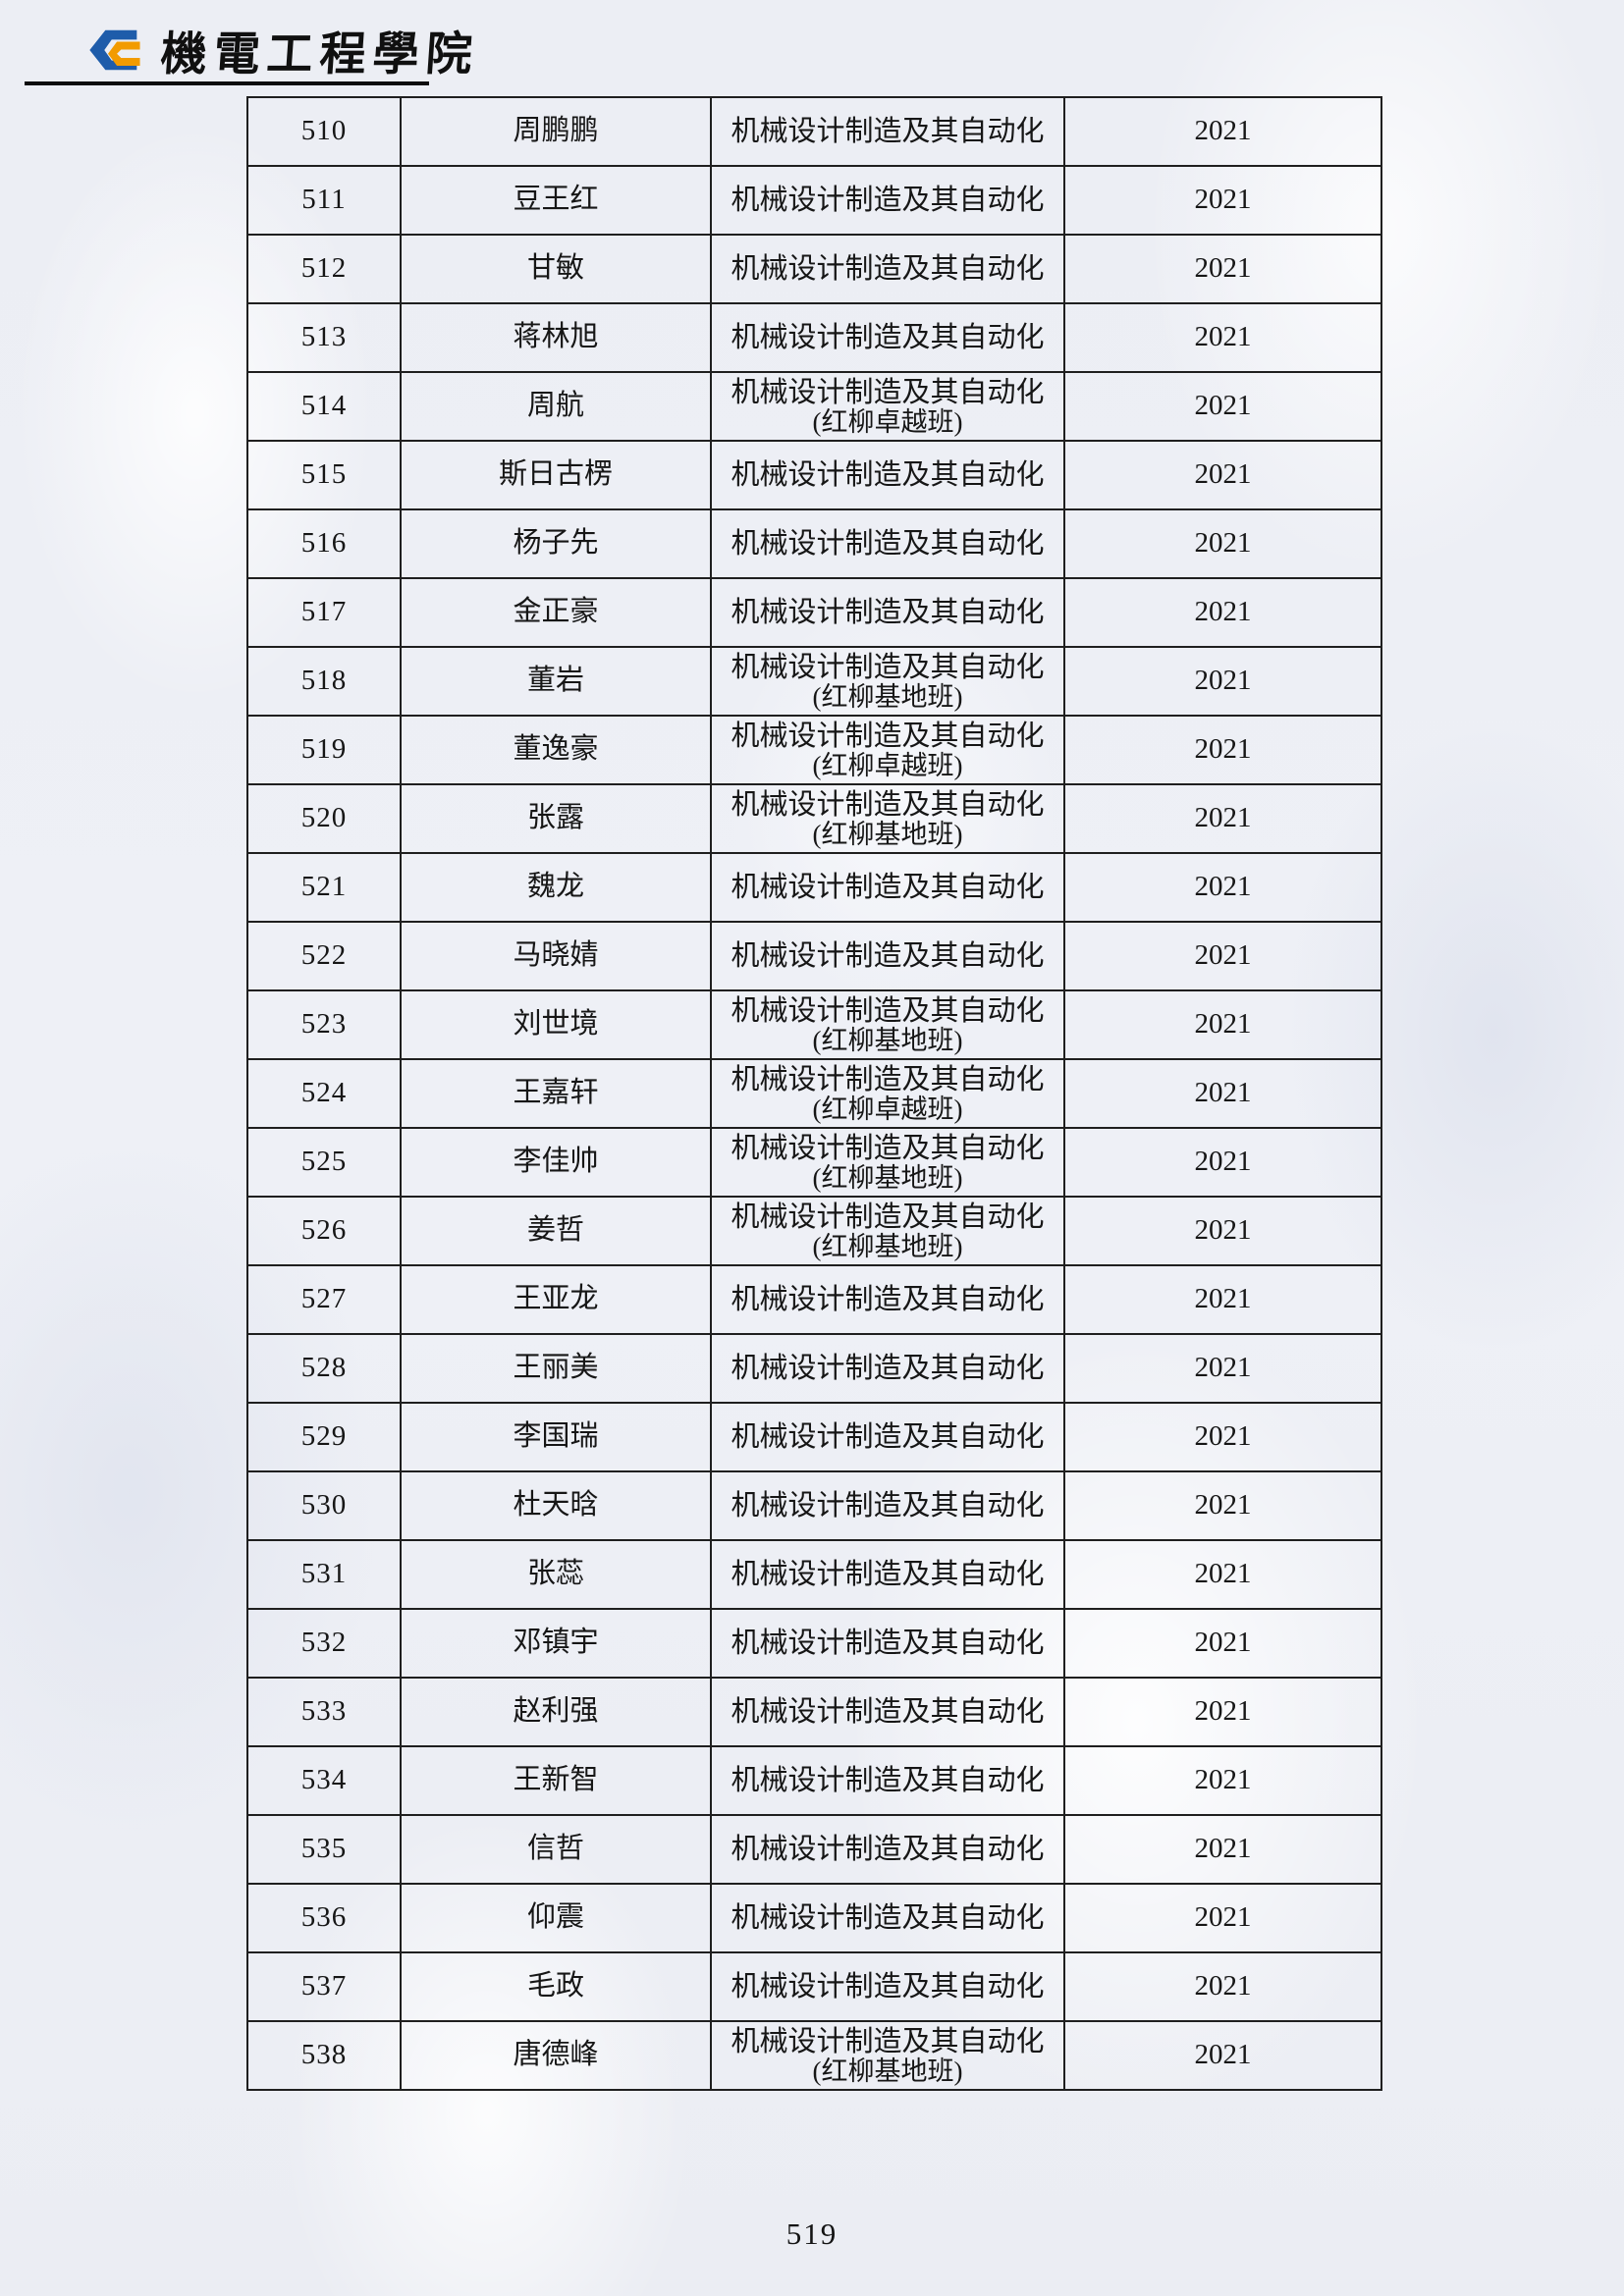 This screenshot has width=1624, height=2296. What do you see at coordinates (556, 1368) in the screenshot?
I see `cell-name: 王丽美` at bounding box center [556, 1368].